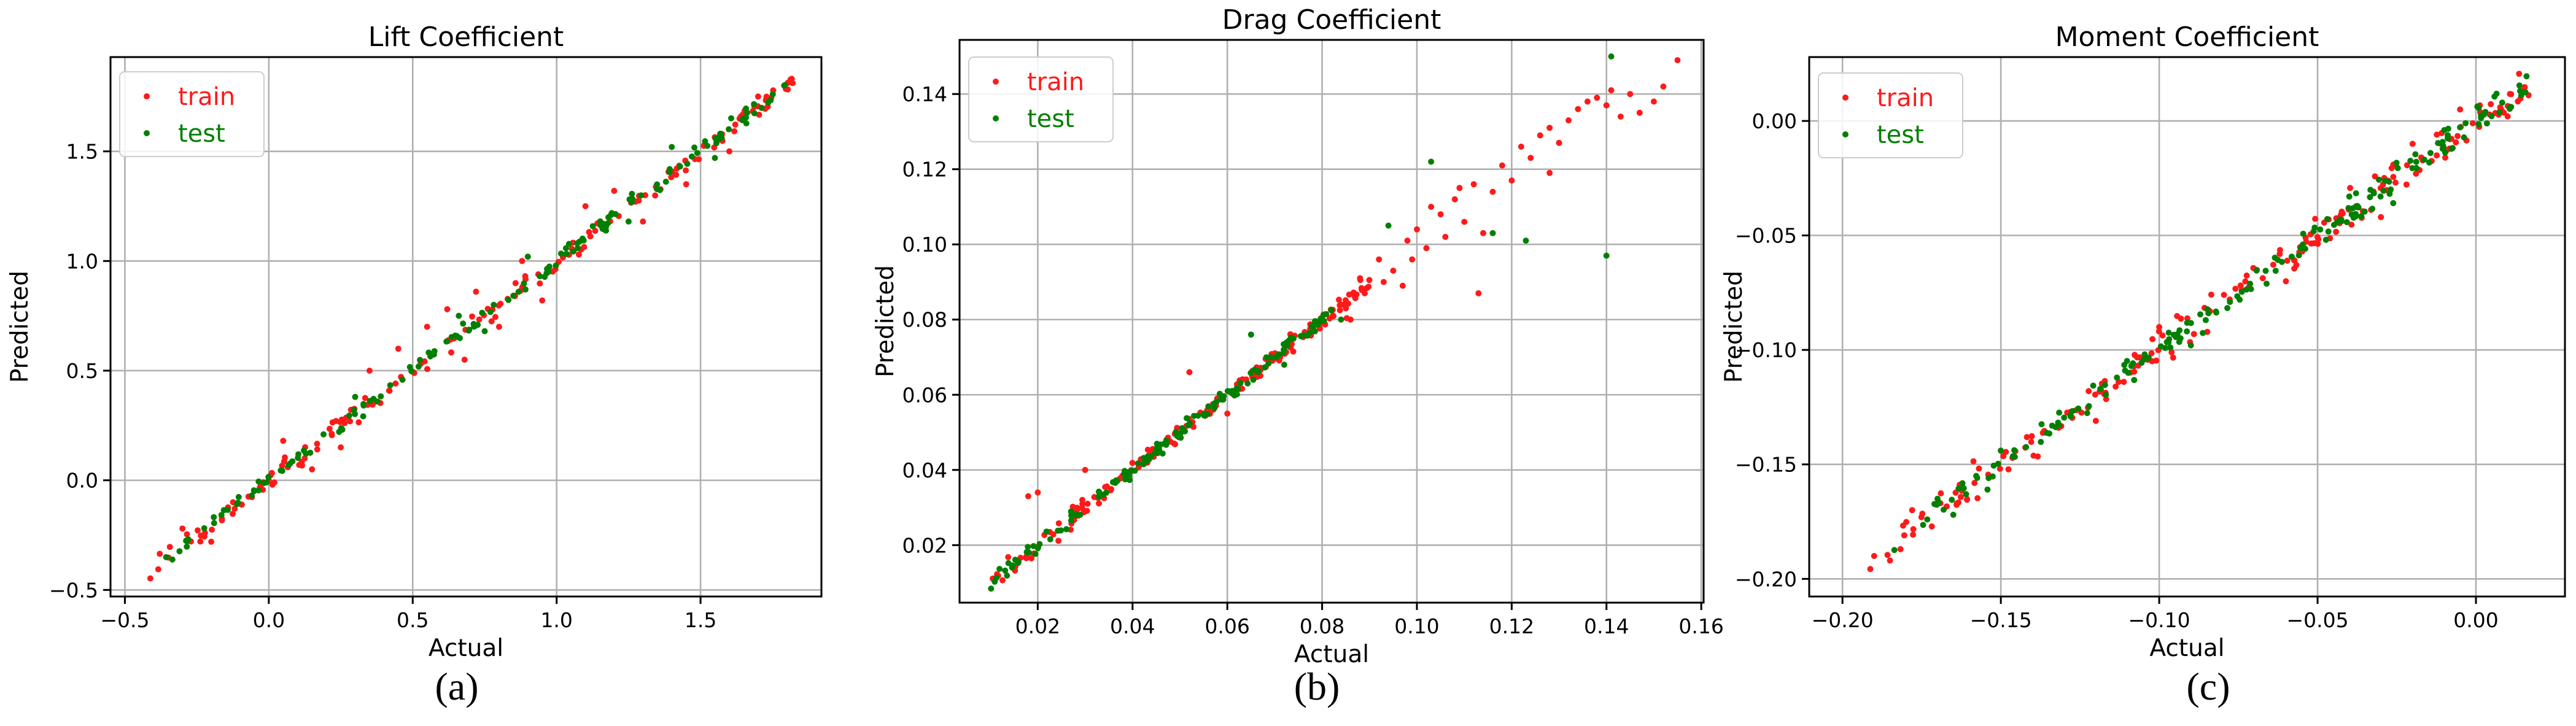 Image resolution: width=2576 pixels, height=726 pixels. I want to click on x-tick-label: −0.5, so click(124, 620).